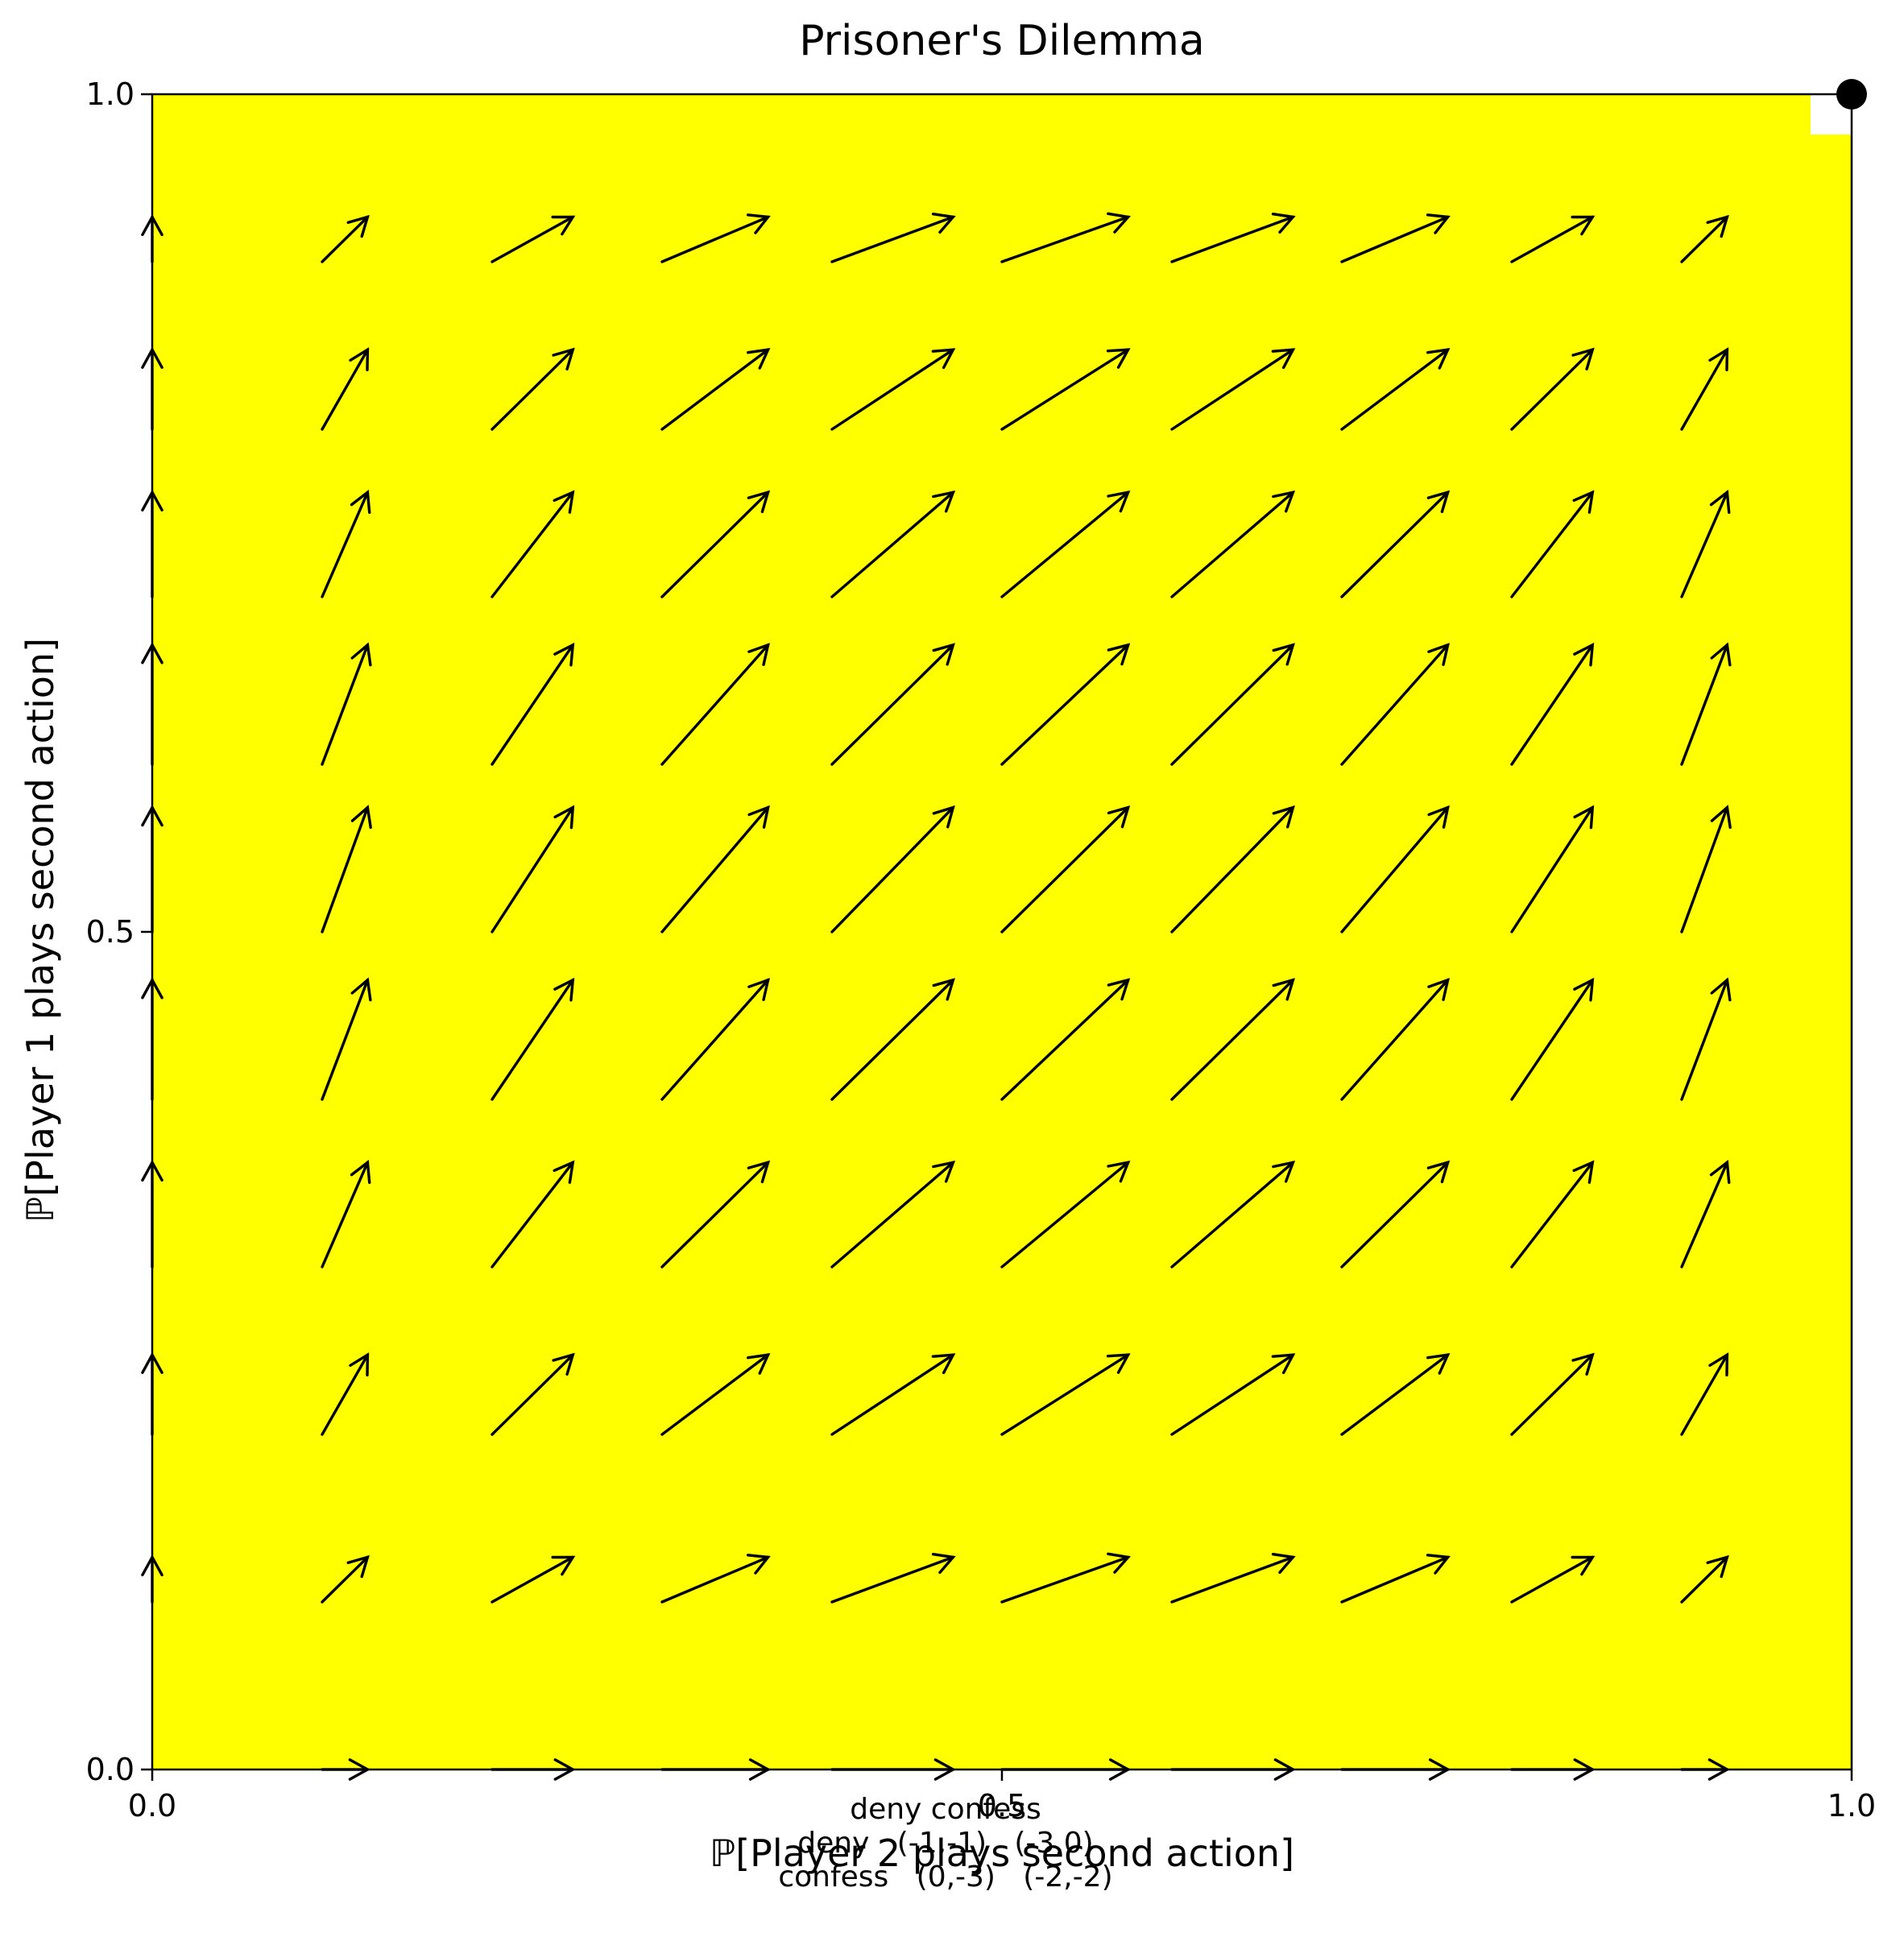  Describe the element at coordinates (945, 1877) in the screenshot. I see `payoff-table-row-confess: confess (0,-3) (-2,-2)` at that location.